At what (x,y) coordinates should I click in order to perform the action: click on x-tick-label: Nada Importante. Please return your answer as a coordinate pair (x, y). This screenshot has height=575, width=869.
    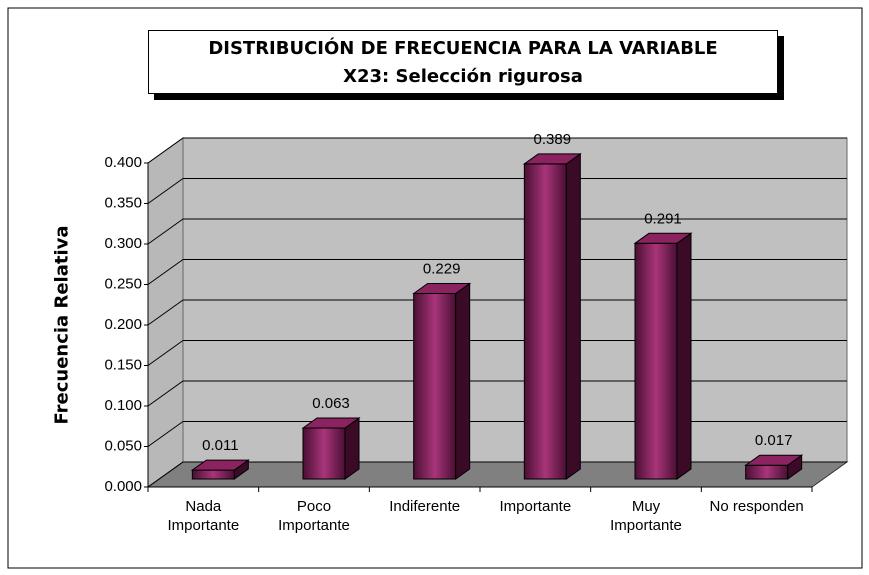
    Looking at the image, I should click on (203, 516).